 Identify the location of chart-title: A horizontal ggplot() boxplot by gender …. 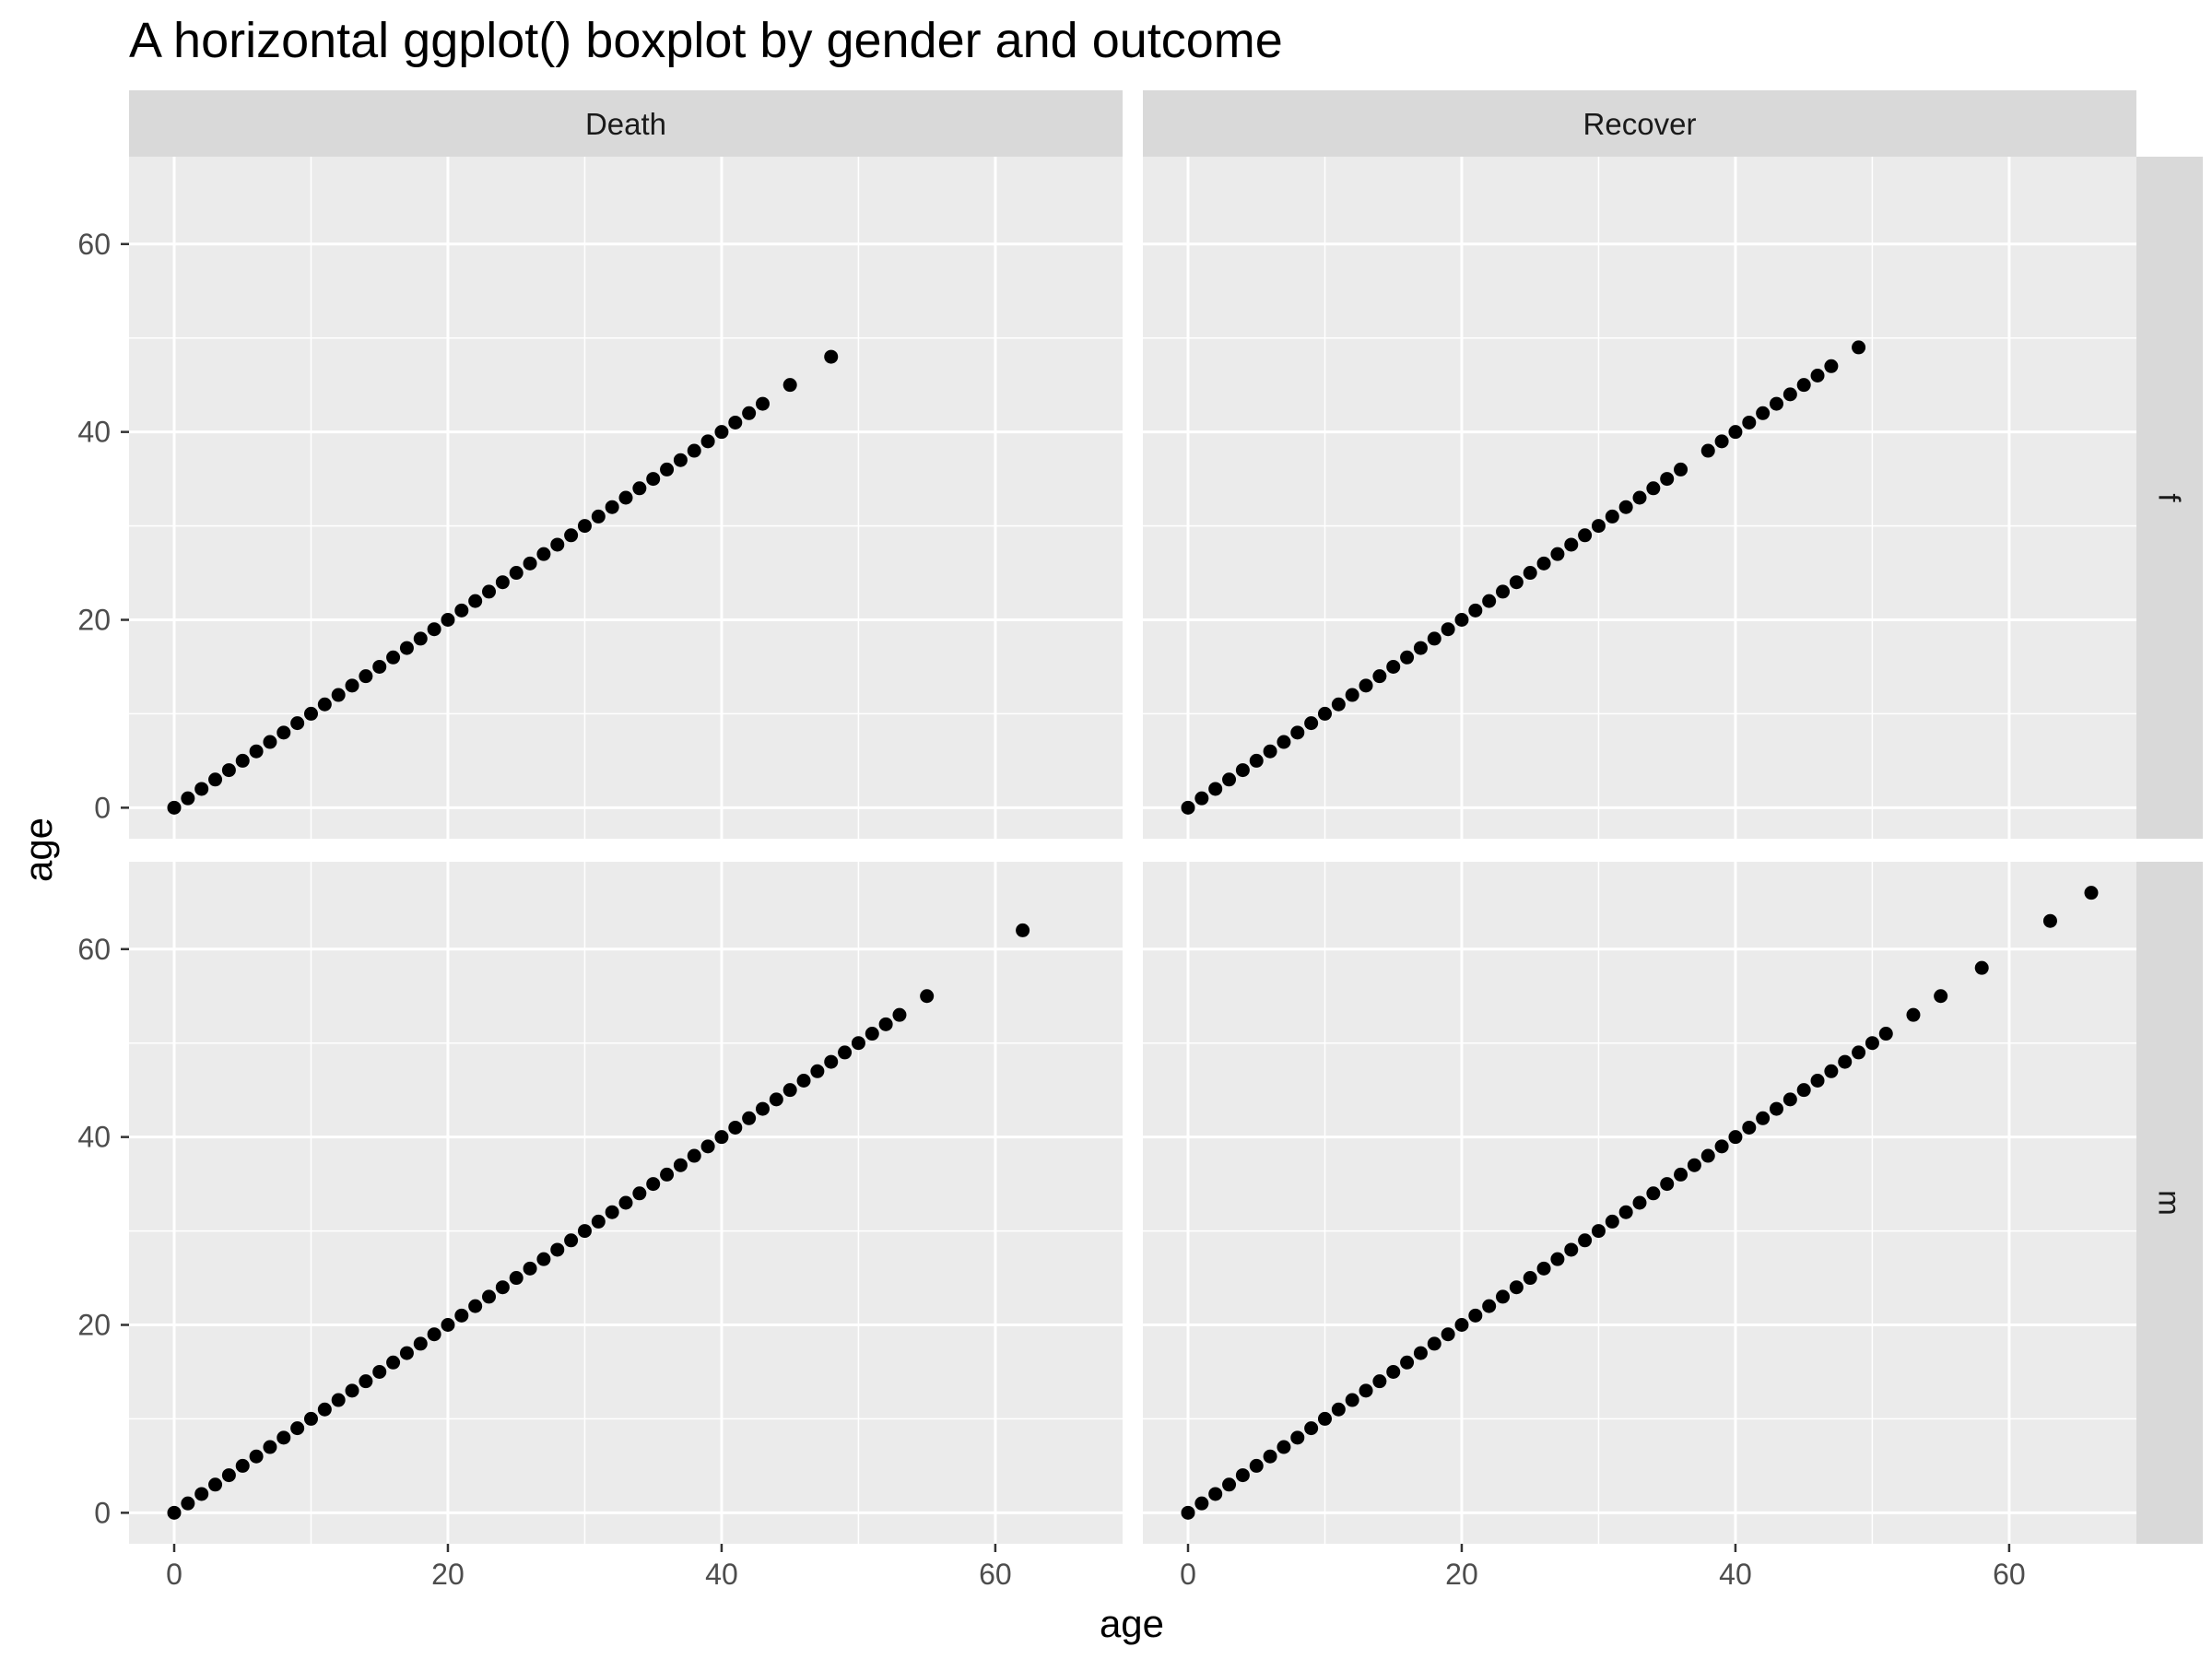
(706, 40).